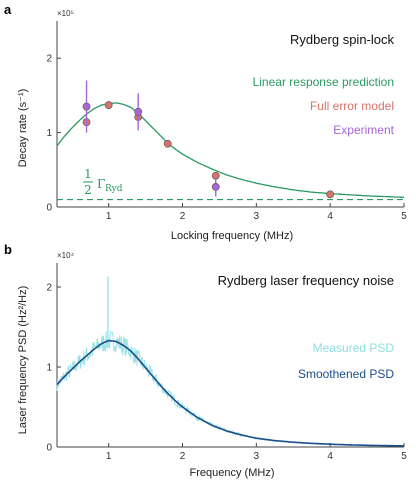 This screenshot has height=482, width=416. What do you see at coordinates (88, 190) in the screenshot?
I see `gamma-denominator: 2` at bounding box center [88, 190].